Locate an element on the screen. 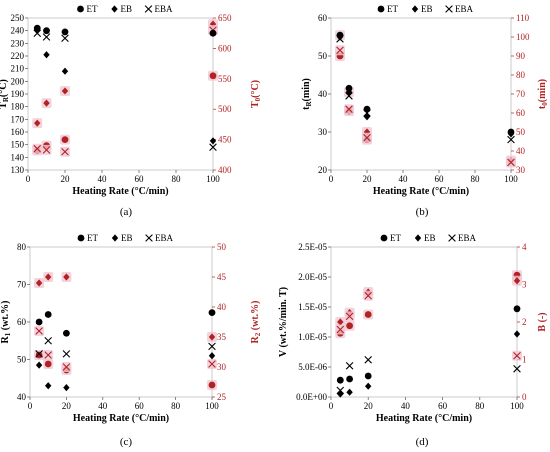 This screenshot has height=452, width=550. y-right-tick-label: 400 is located at coordinates (225, 170).